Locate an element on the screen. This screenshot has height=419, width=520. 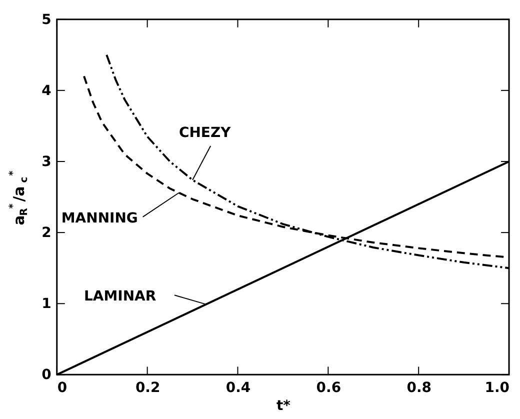
x-tick-label: 1.0 is located at coordinates (497, 388).